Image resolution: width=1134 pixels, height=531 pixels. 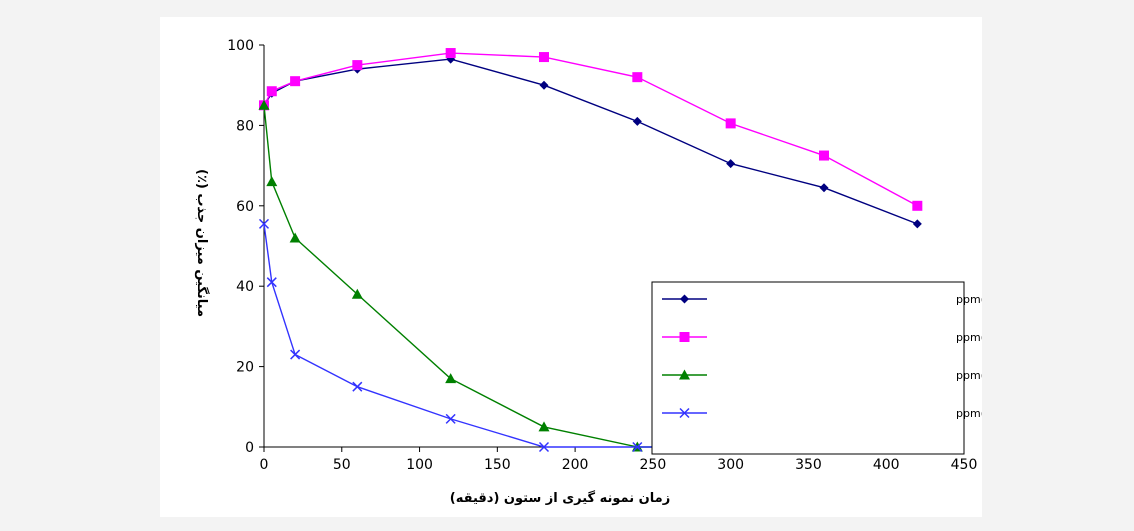 I want to click on x-tick-label: 50, so click(x=342, y=465).